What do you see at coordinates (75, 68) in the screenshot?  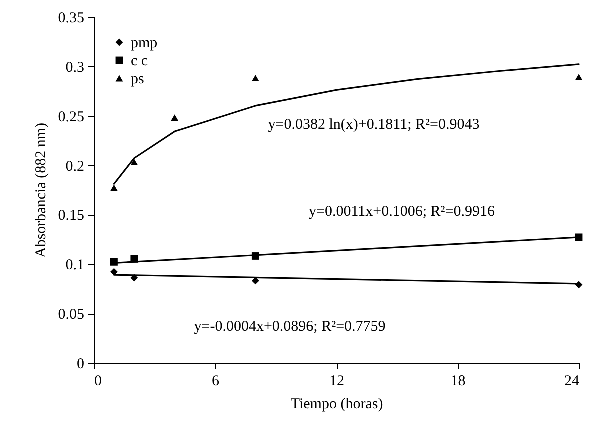 I see `y-tick-label: 0.3` at bounding box center [75, 68].